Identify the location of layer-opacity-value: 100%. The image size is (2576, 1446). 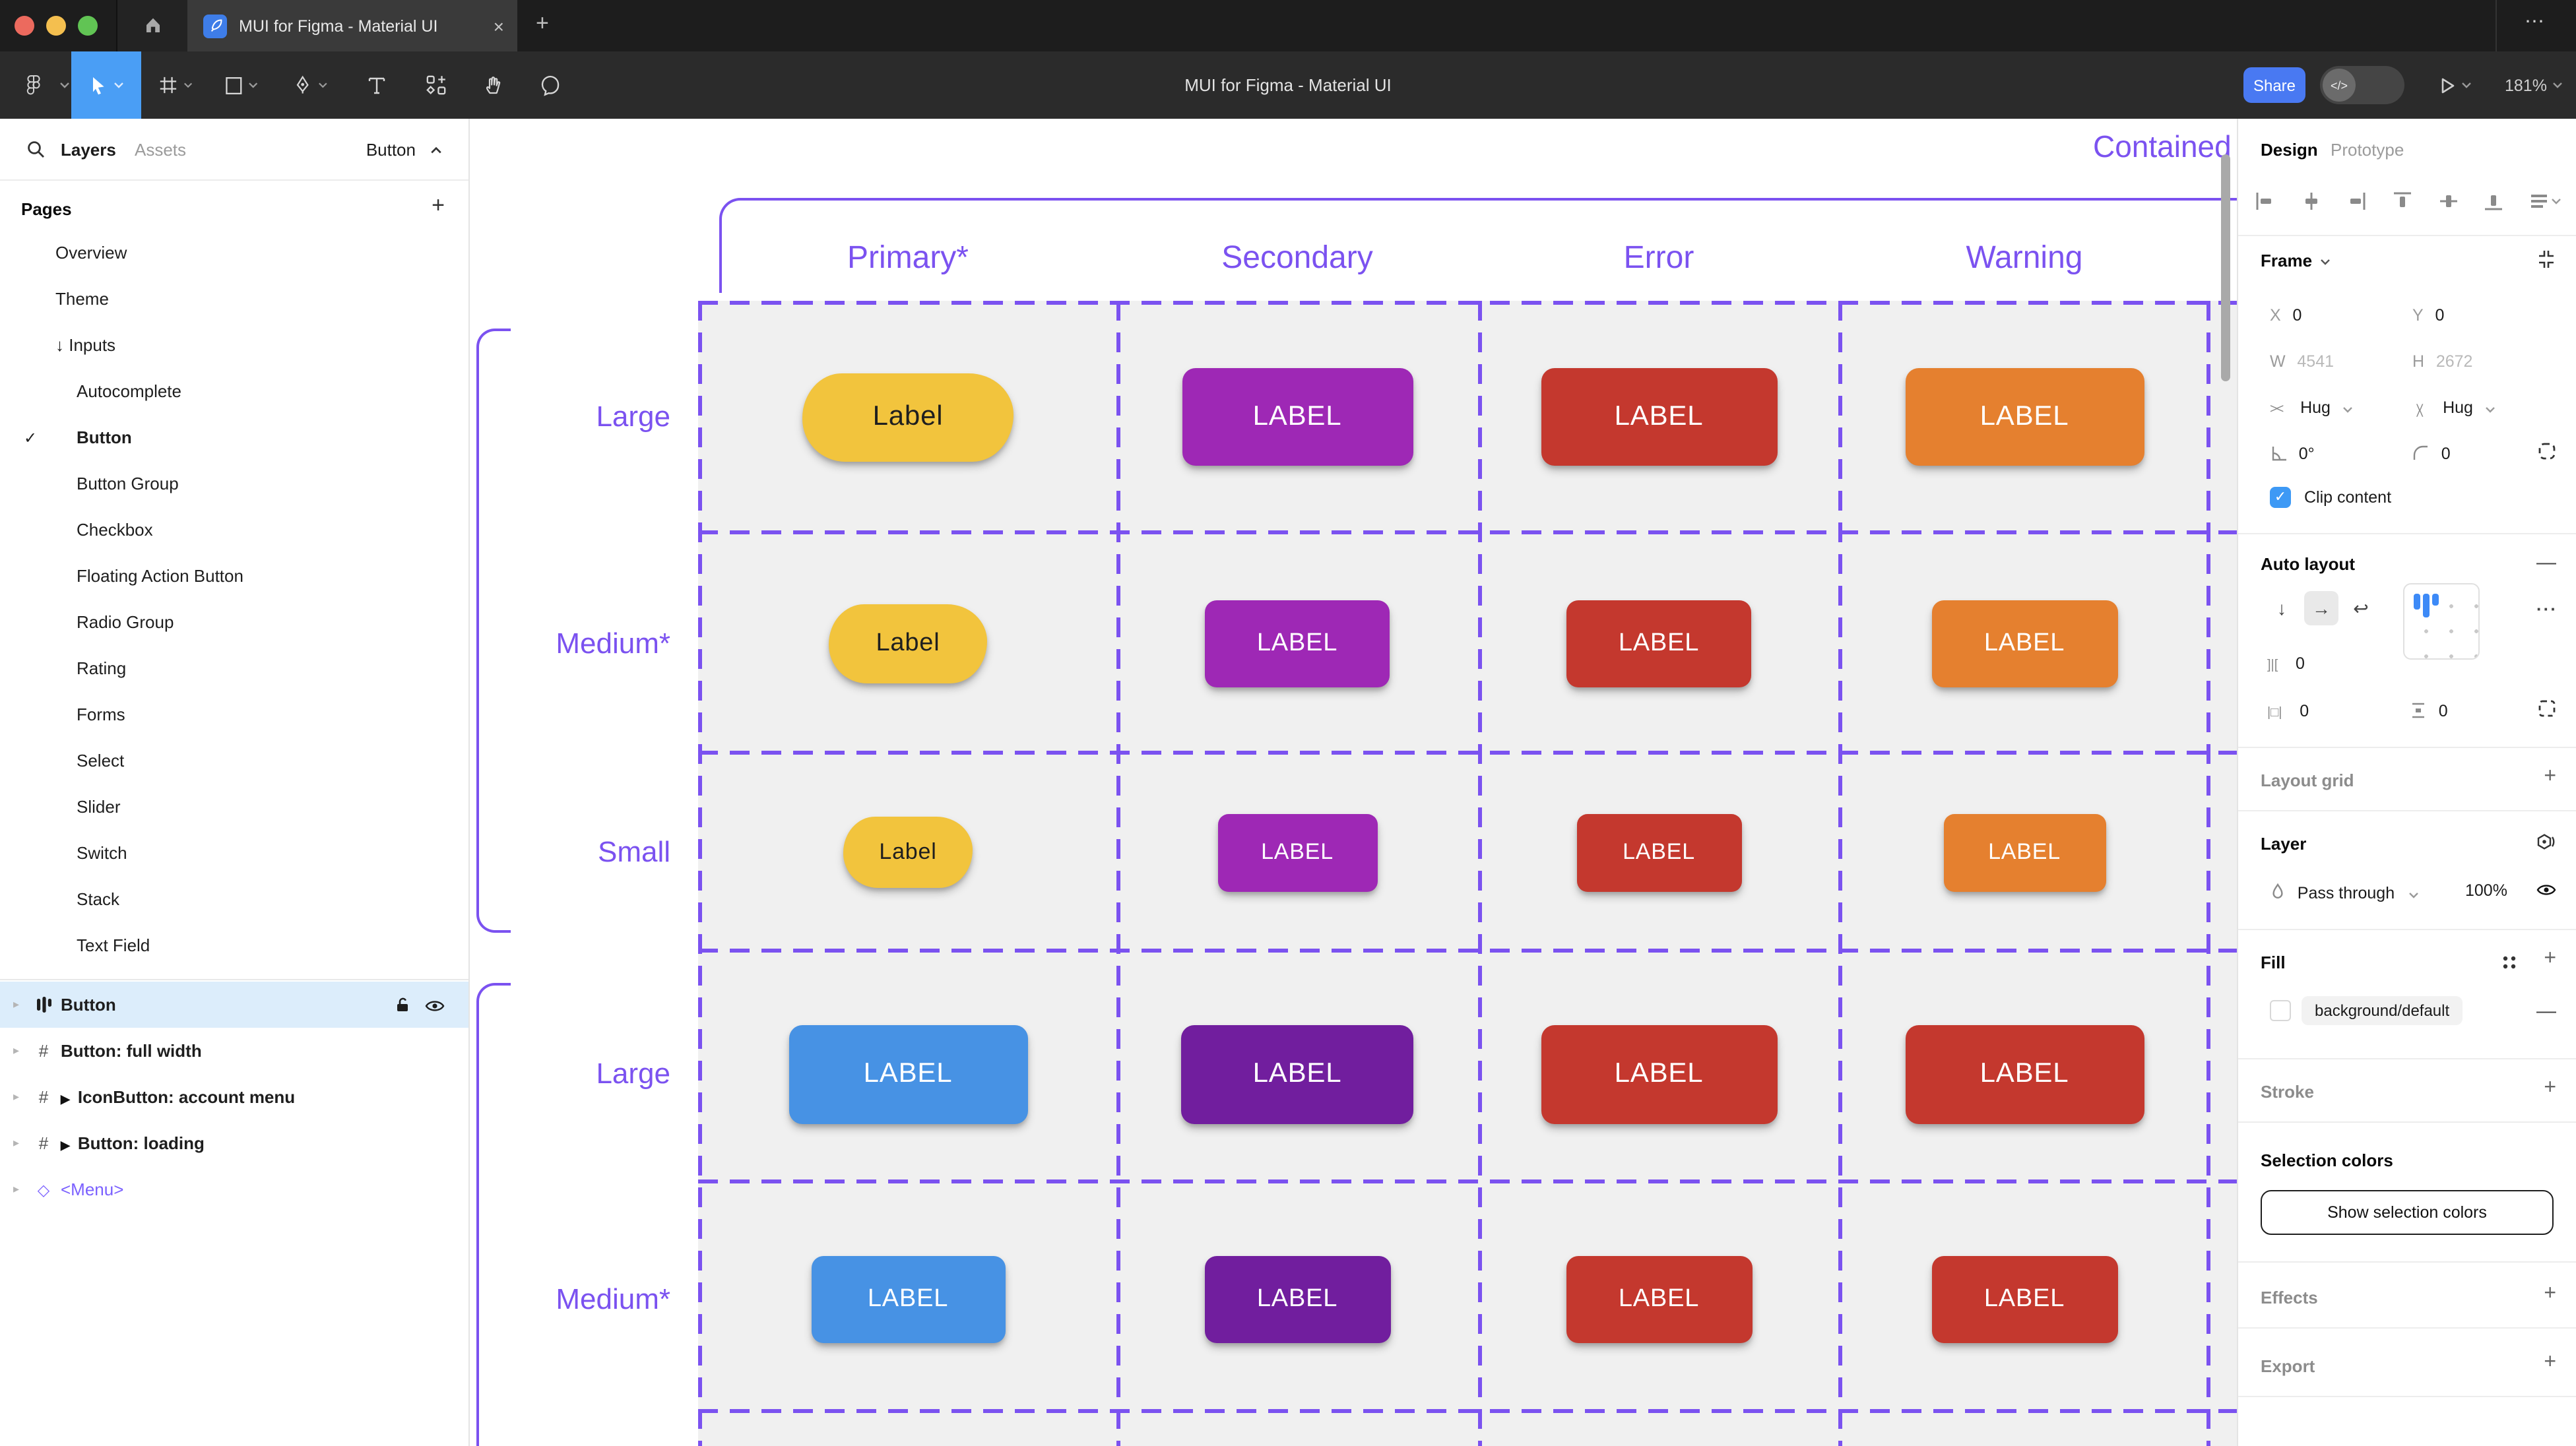
(2486, 890).